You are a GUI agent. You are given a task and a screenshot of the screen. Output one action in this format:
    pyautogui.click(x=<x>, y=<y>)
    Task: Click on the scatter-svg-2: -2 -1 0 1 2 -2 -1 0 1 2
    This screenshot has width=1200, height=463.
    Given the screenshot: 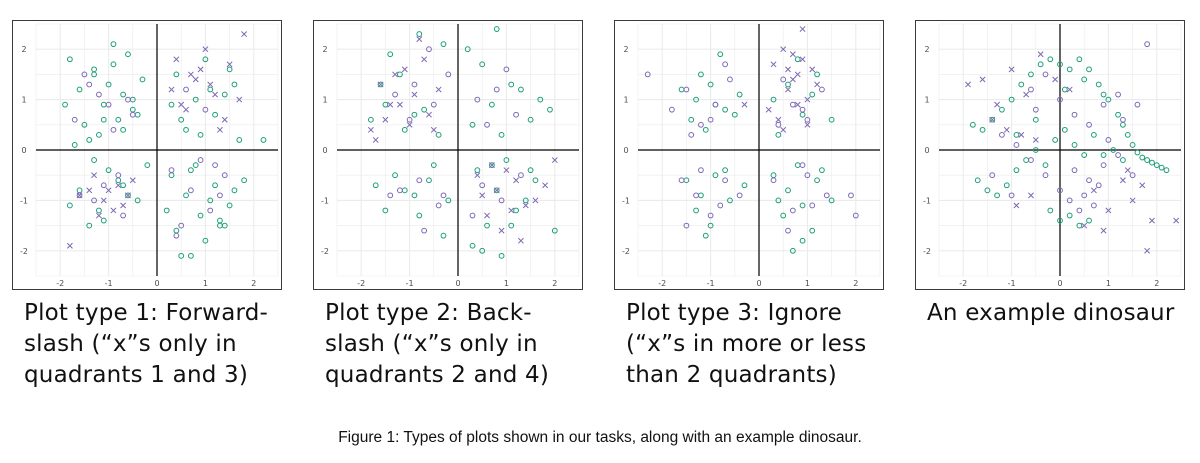 What is the action you would take?
    pyautogui.click(x=448, y=155)
    